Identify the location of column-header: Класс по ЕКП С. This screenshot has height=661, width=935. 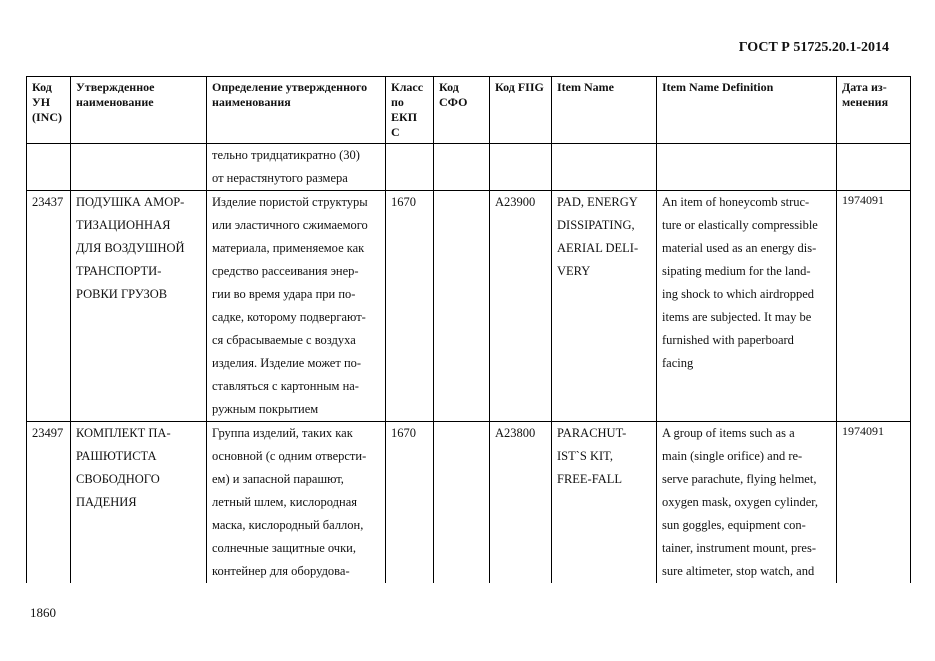
(409, 110).